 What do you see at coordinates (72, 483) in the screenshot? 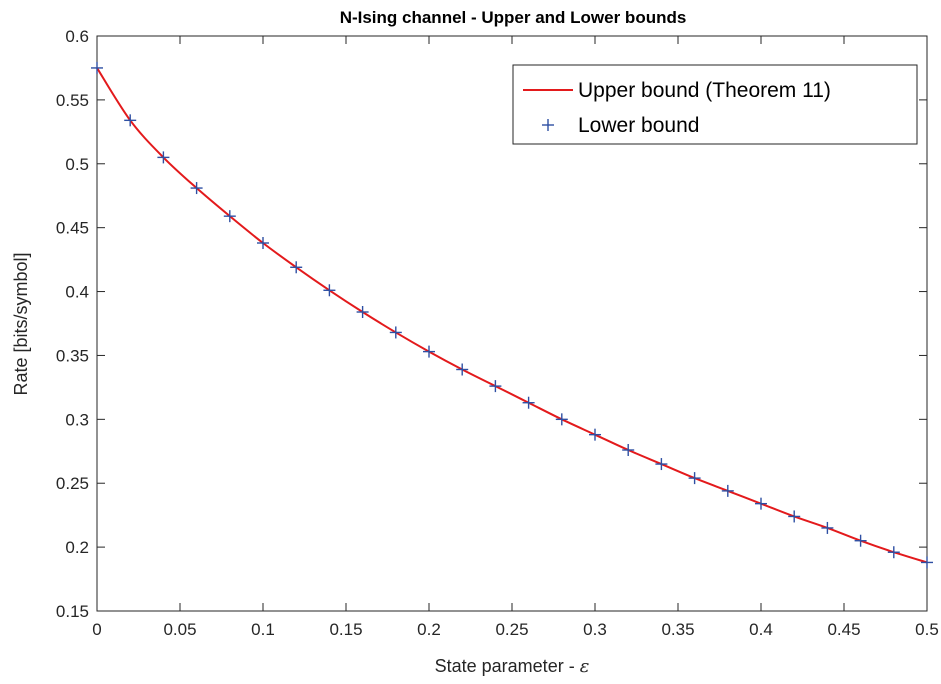
I see `y-tick-label: 0.25` at bounding box center [72, 483].